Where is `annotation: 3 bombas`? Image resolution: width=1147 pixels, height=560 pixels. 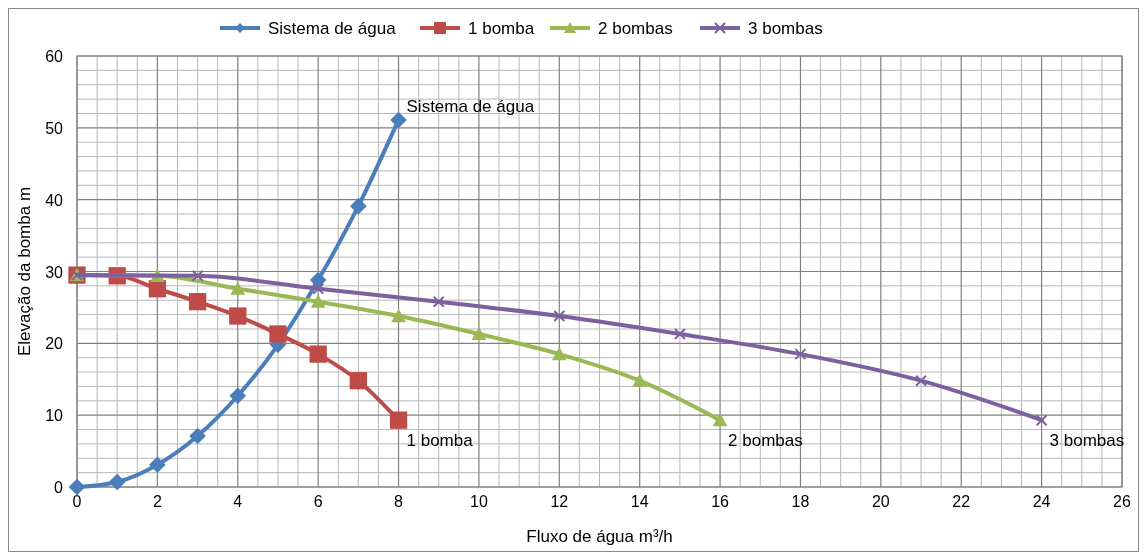 annotation: 3 bombas is located at coordinates (1087, 441).